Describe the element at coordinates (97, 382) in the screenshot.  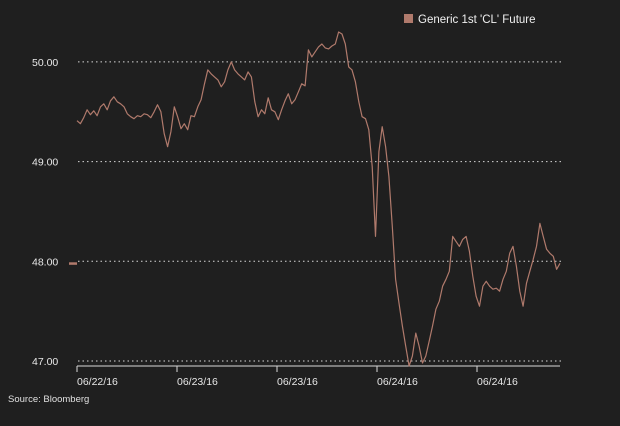
I see `x-tick-label: 06/22/16` at that location.